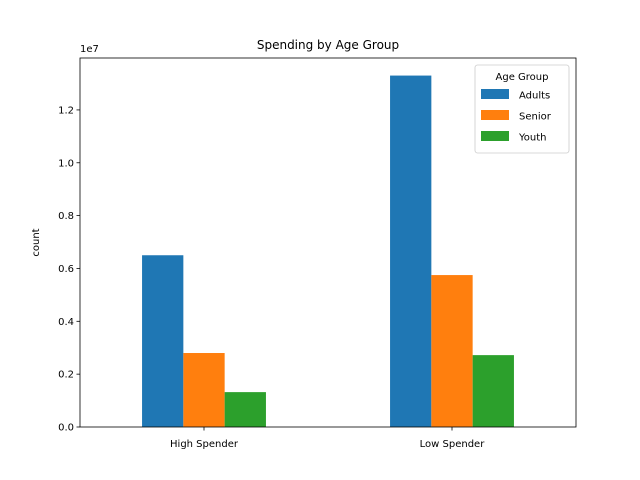 This screenshot has width=640, height=480. I want to click on legend-label-youth: Youth, so click(532, 138).